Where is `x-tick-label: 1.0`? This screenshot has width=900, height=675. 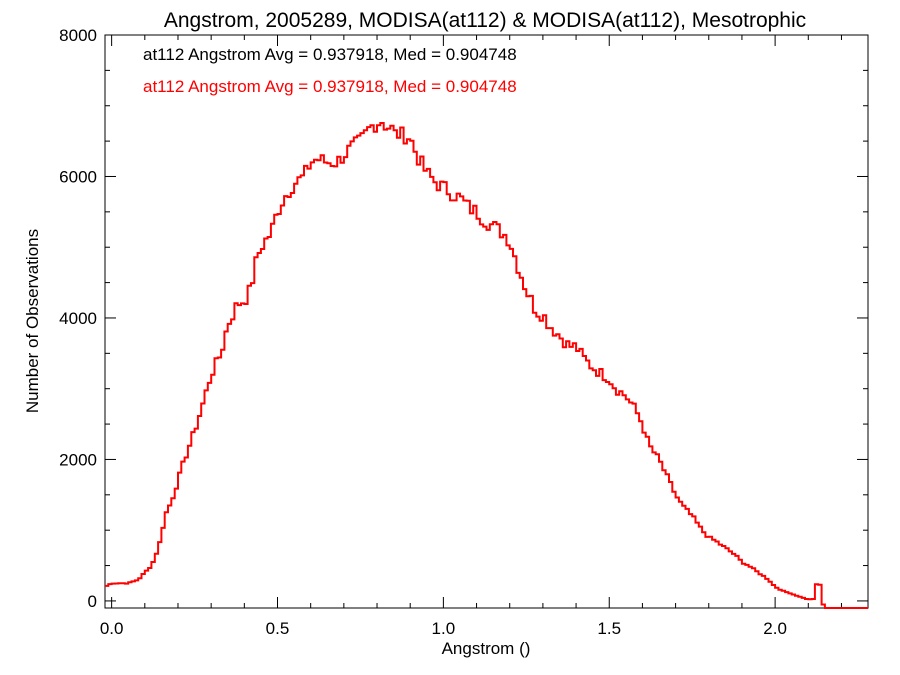 x-tick-label: 1.0 is located at coordinates (444, 628).